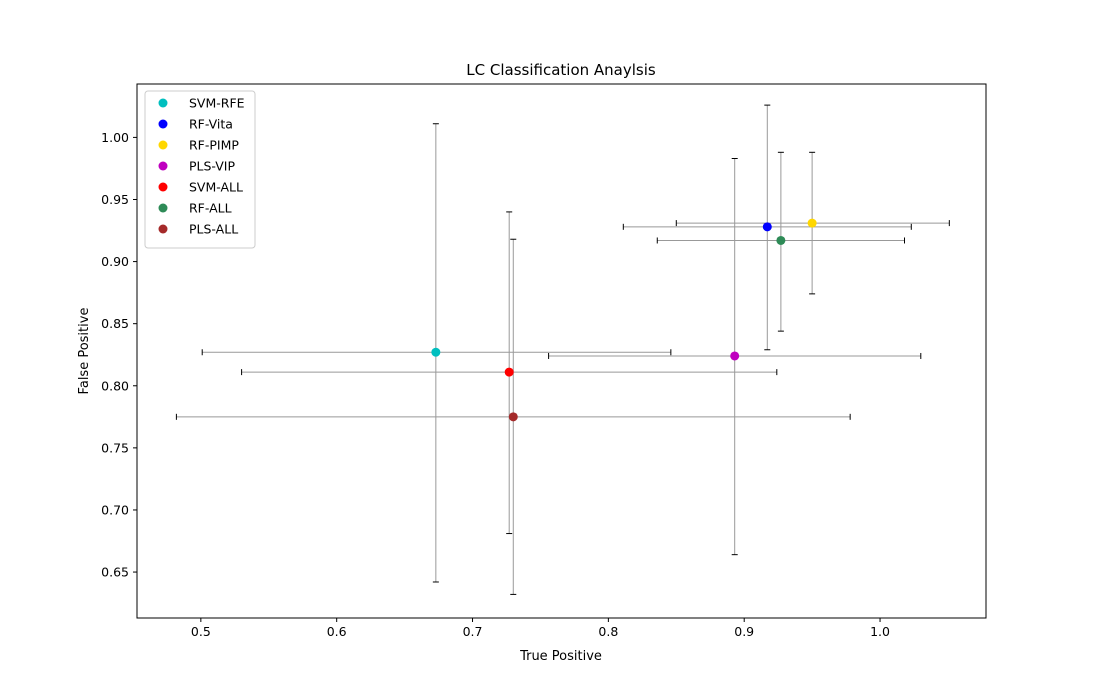 The width and height of the screenshot is (1096, 696). Describe the element at coordinates (744, 631) in the screenshot. I see `x-tick-label: 0.9` at that location.